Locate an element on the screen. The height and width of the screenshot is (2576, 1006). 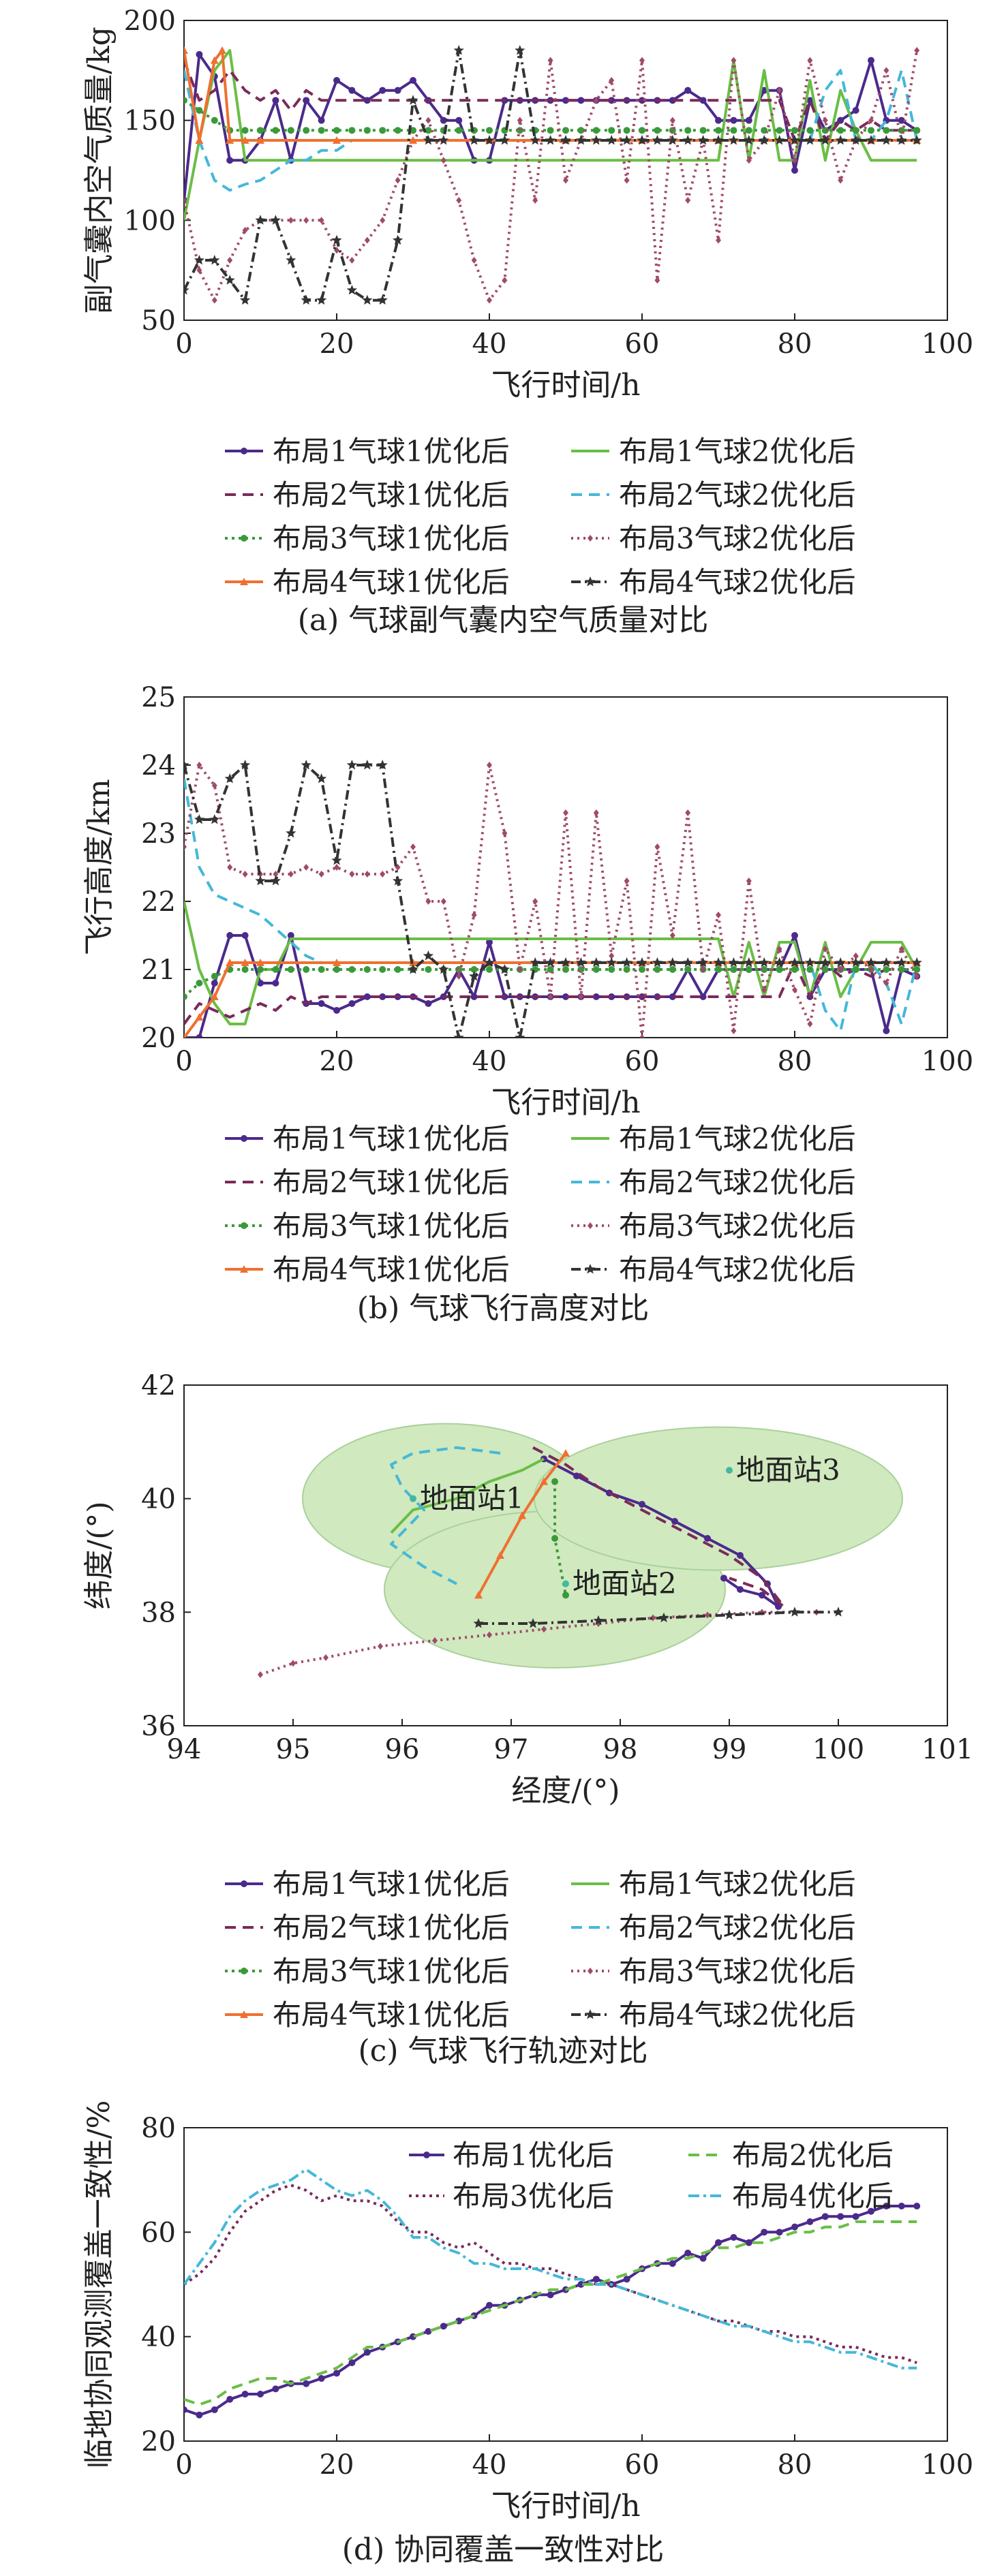
x-tick-label: 40 is located at coordinates (489, 2465).